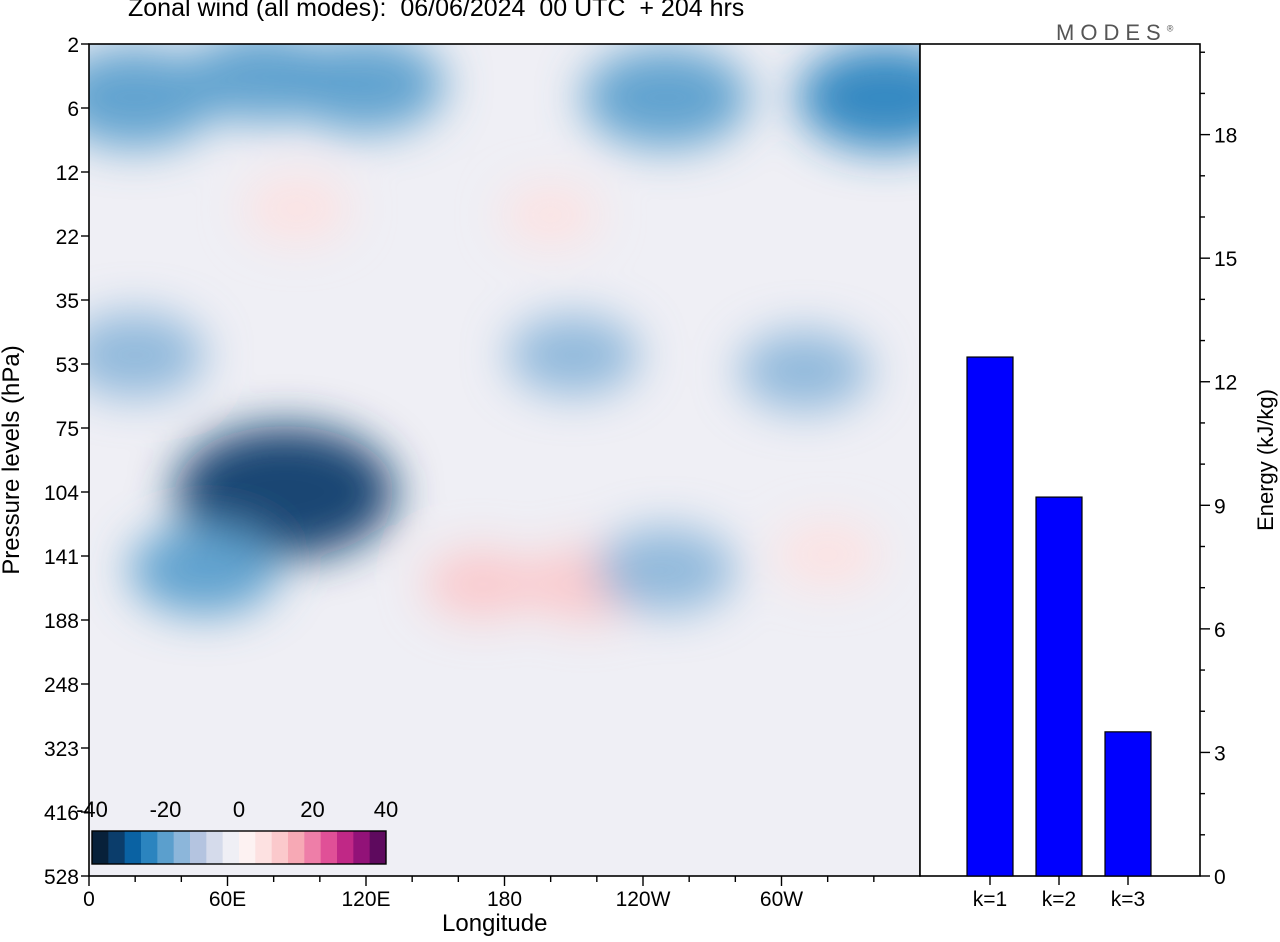 This screenshot has width=1280, height=942. What do you see at coordinates (1220, 506) in the screenshot?
I see `energy-y-tick-label: 9` at bounding box center [1220, 506].